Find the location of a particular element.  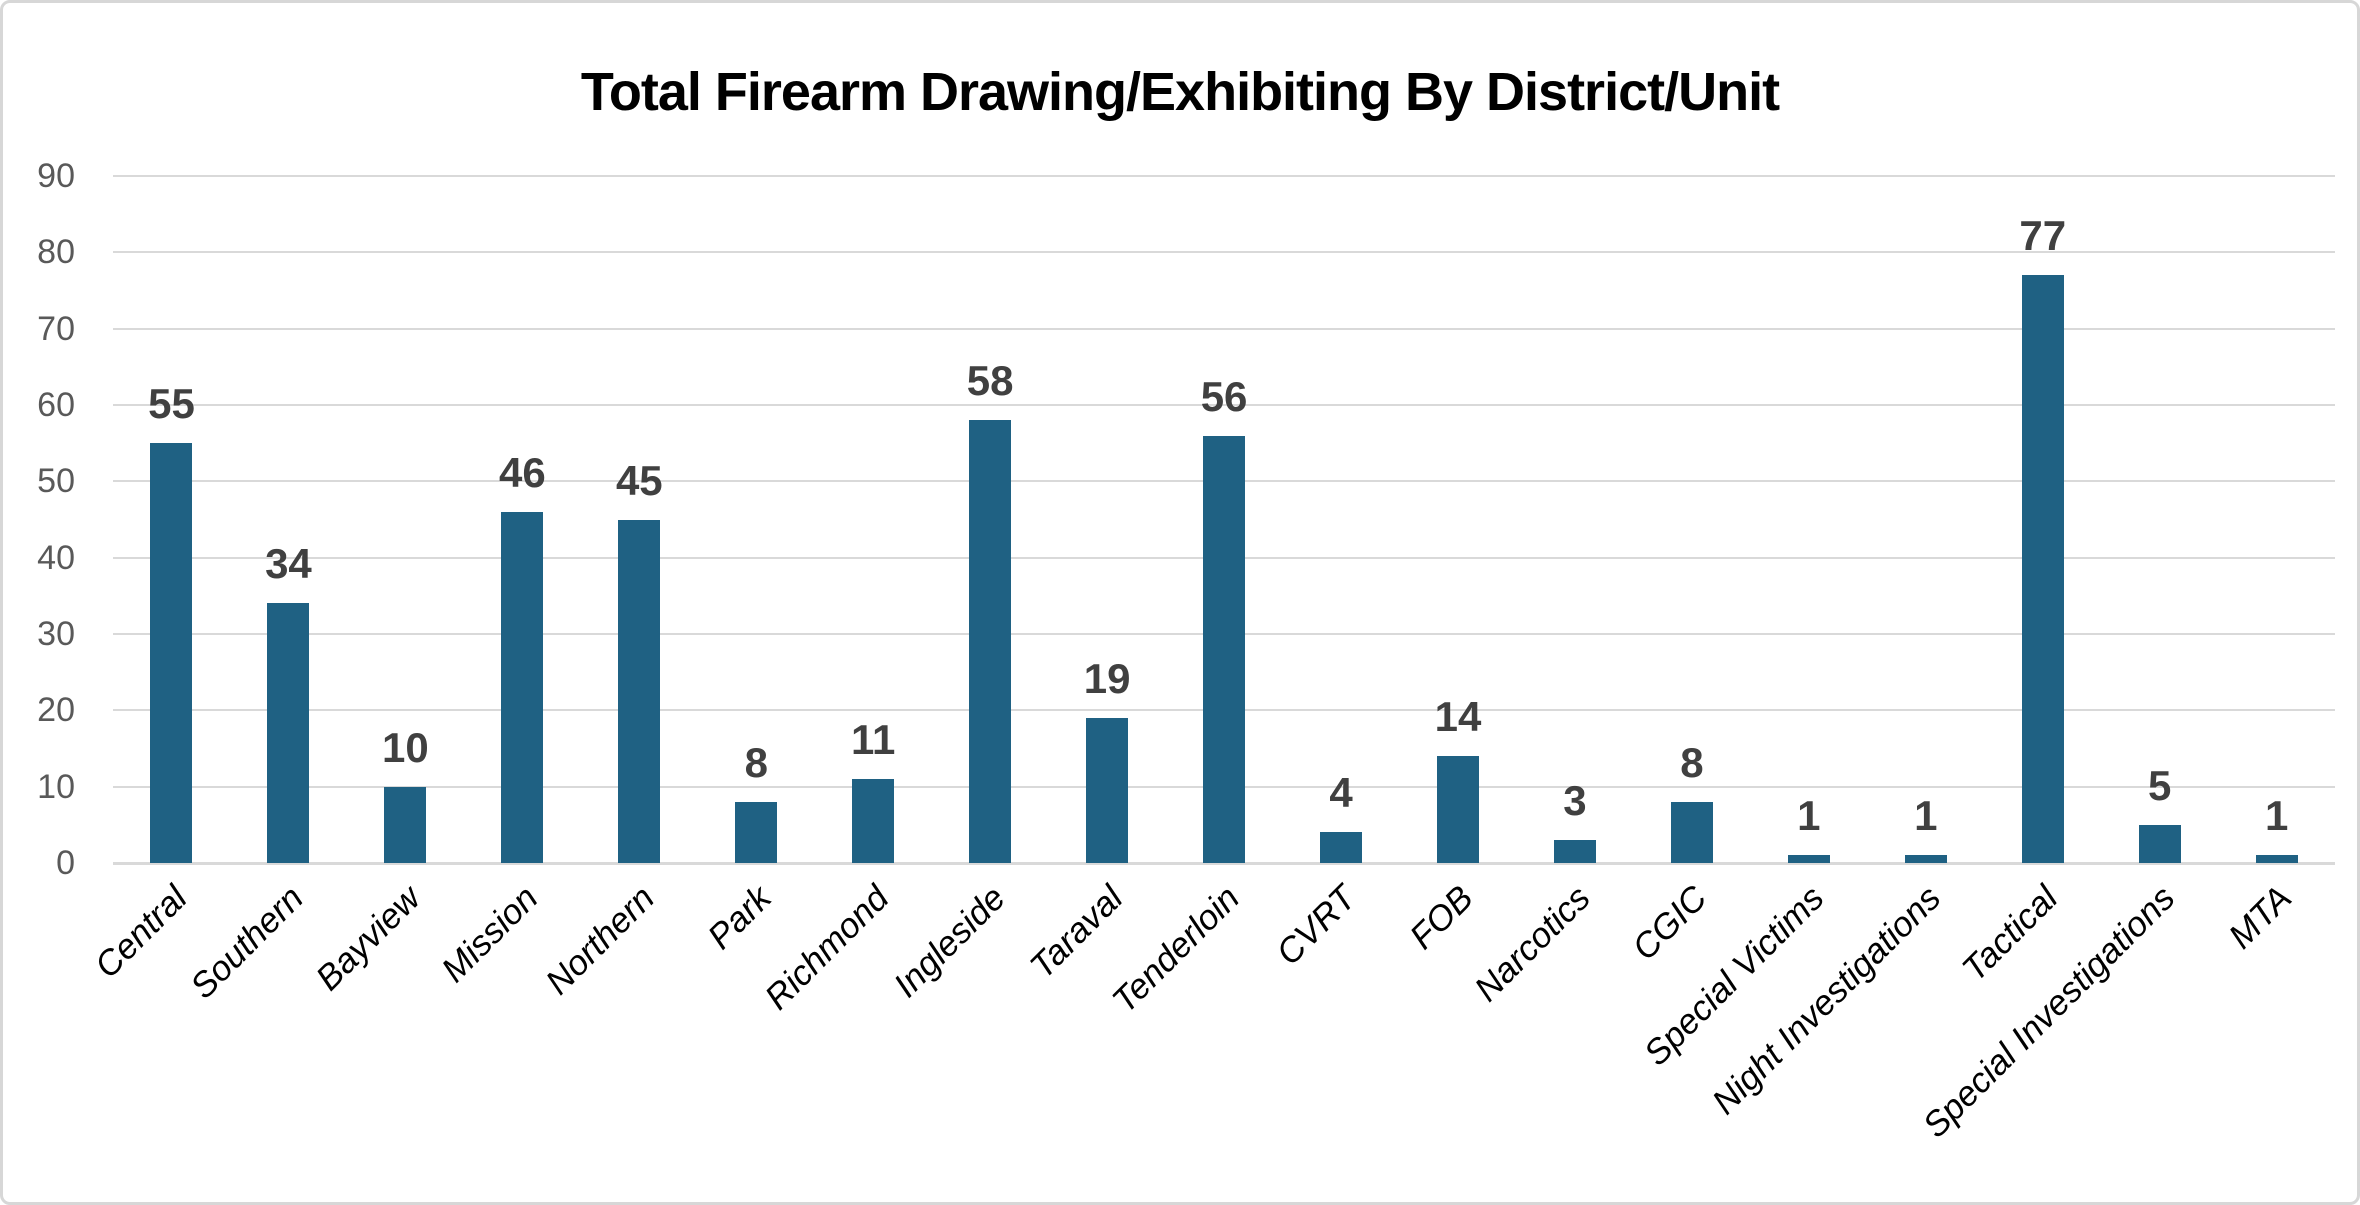

x-category-label: Tactical is located at coordinates (2010, 933).